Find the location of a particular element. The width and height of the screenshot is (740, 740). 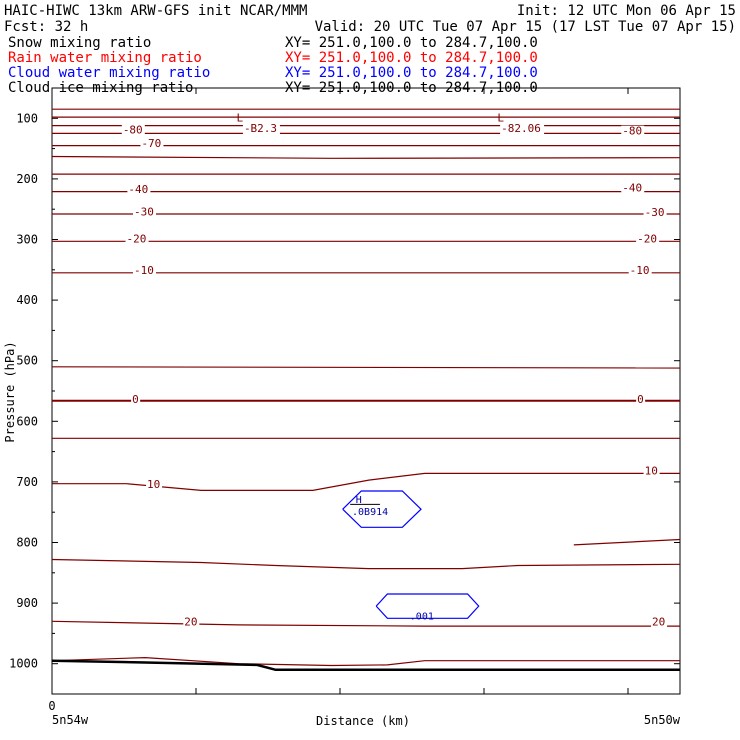

x-right-location: 5n50w is located at coordinates (662, 720).